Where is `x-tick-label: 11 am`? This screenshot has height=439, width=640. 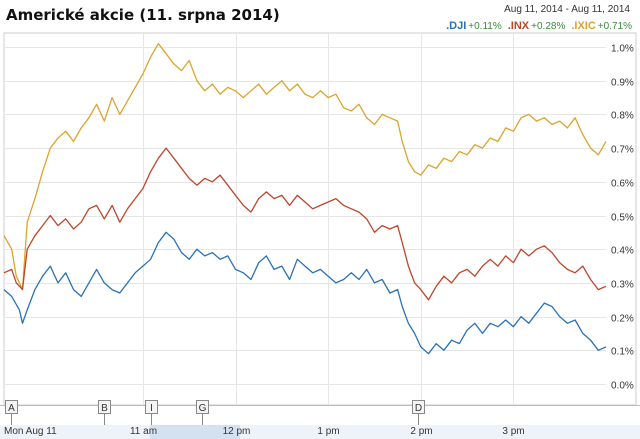
x-tick-label: 11 am is located at coordinates (143, 431).